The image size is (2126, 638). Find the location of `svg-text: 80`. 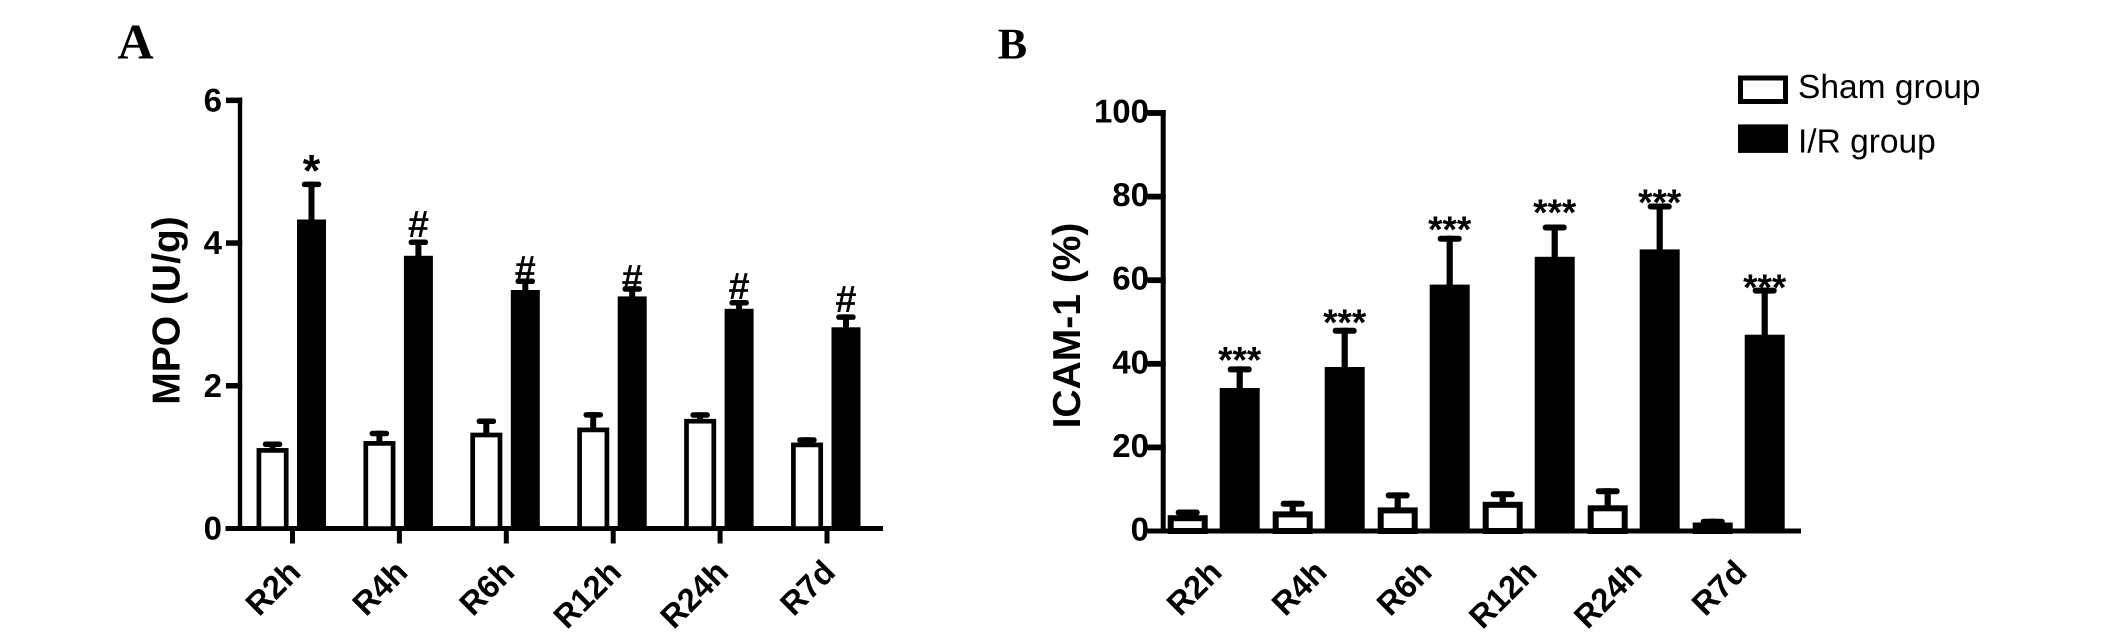

svg-text: 80 is located at coordinates (1130, 194).